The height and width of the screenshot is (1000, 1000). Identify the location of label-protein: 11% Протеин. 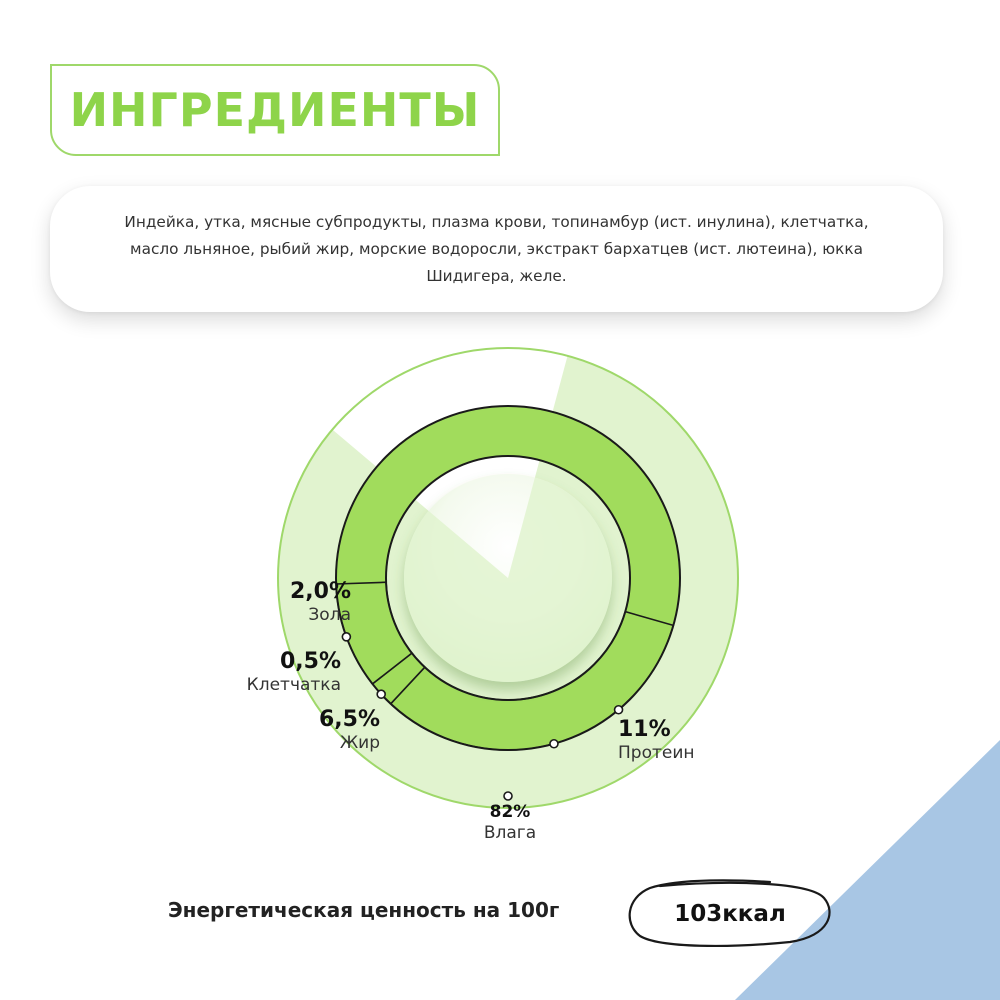
(678, 741).